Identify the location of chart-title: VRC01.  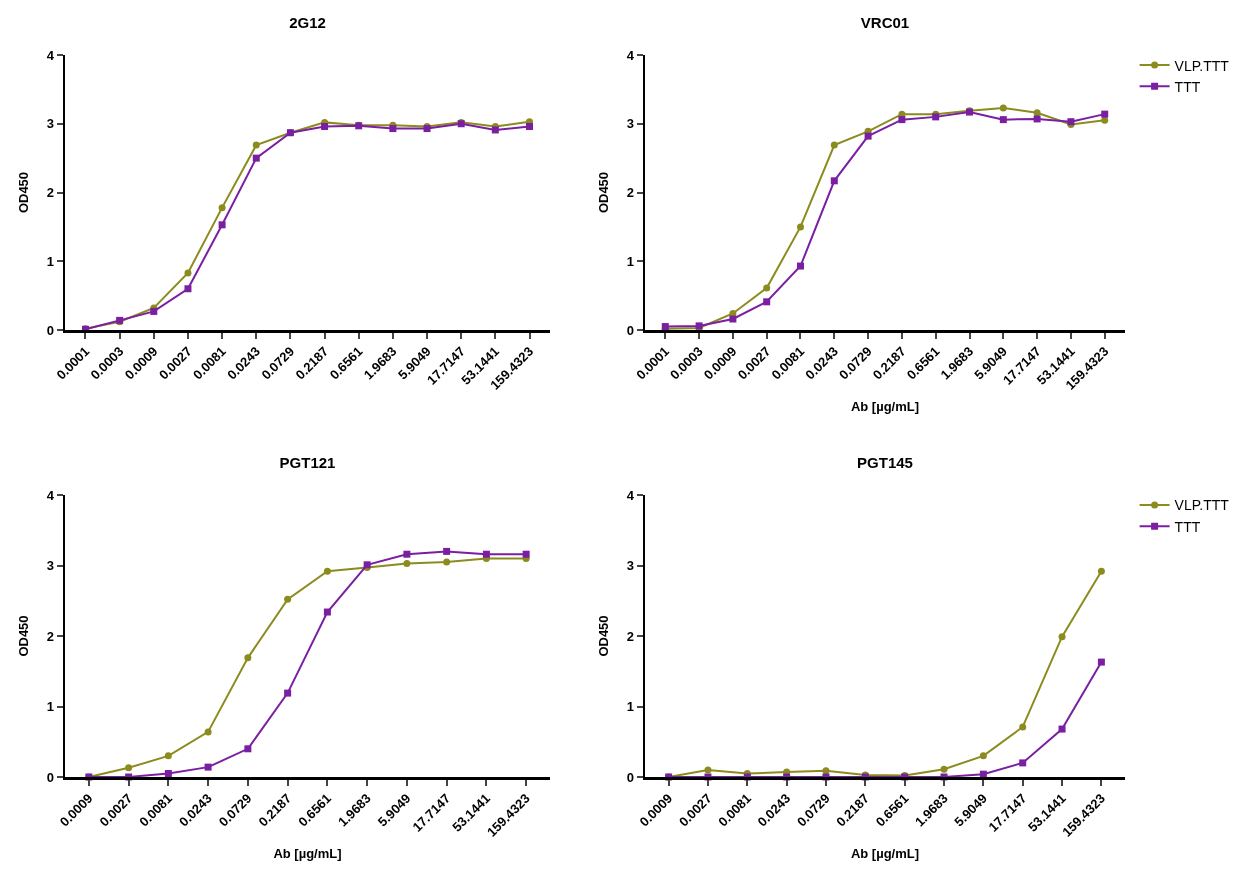
(885, 22).